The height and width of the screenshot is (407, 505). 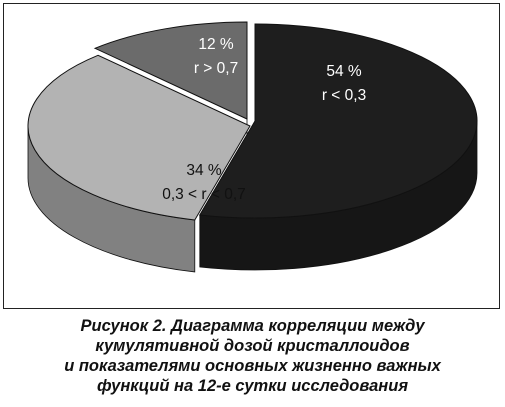 I want to click on caption-line-1: Рисунок 2. Диаграмма корреляции между, so click(x=252, y=326).